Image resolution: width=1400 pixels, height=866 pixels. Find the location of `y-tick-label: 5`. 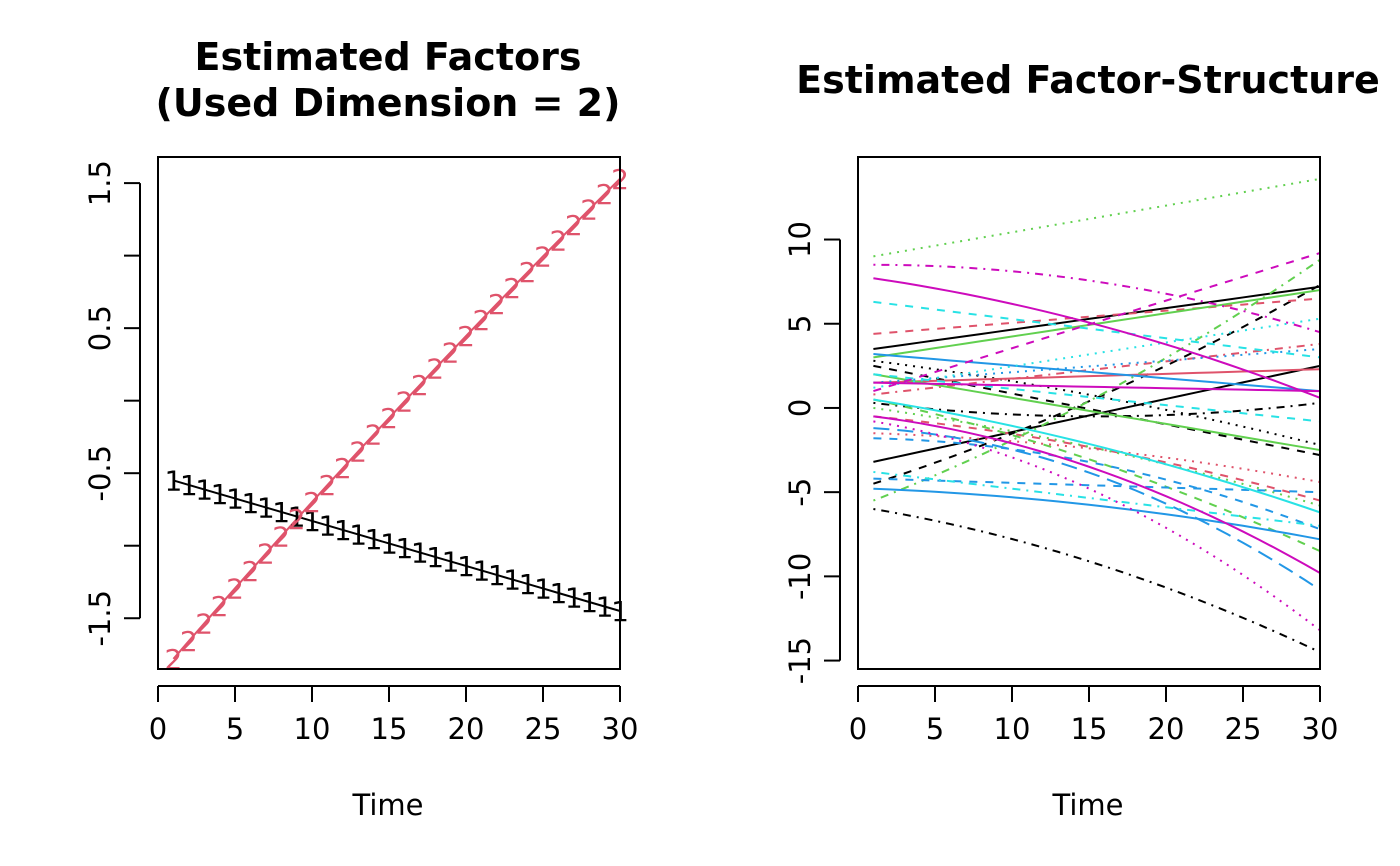

y-tick-label: 5 is located at coordinates (800, 324).